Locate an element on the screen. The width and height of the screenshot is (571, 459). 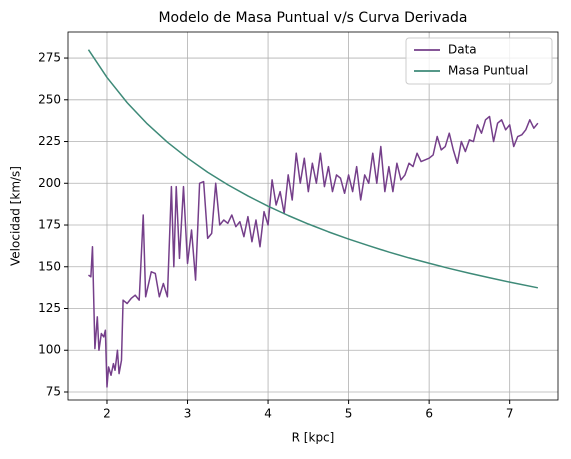
x-tick-label: 3 is located at coordinates (188, 414).